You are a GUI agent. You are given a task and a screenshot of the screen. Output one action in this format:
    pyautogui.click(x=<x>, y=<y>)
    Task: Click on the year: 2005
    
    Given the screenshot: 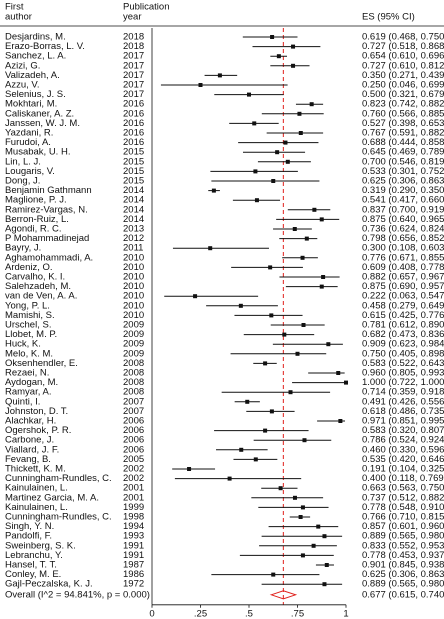 What is the action you would take?
    pyautogui.click(x=133, y=459)
    